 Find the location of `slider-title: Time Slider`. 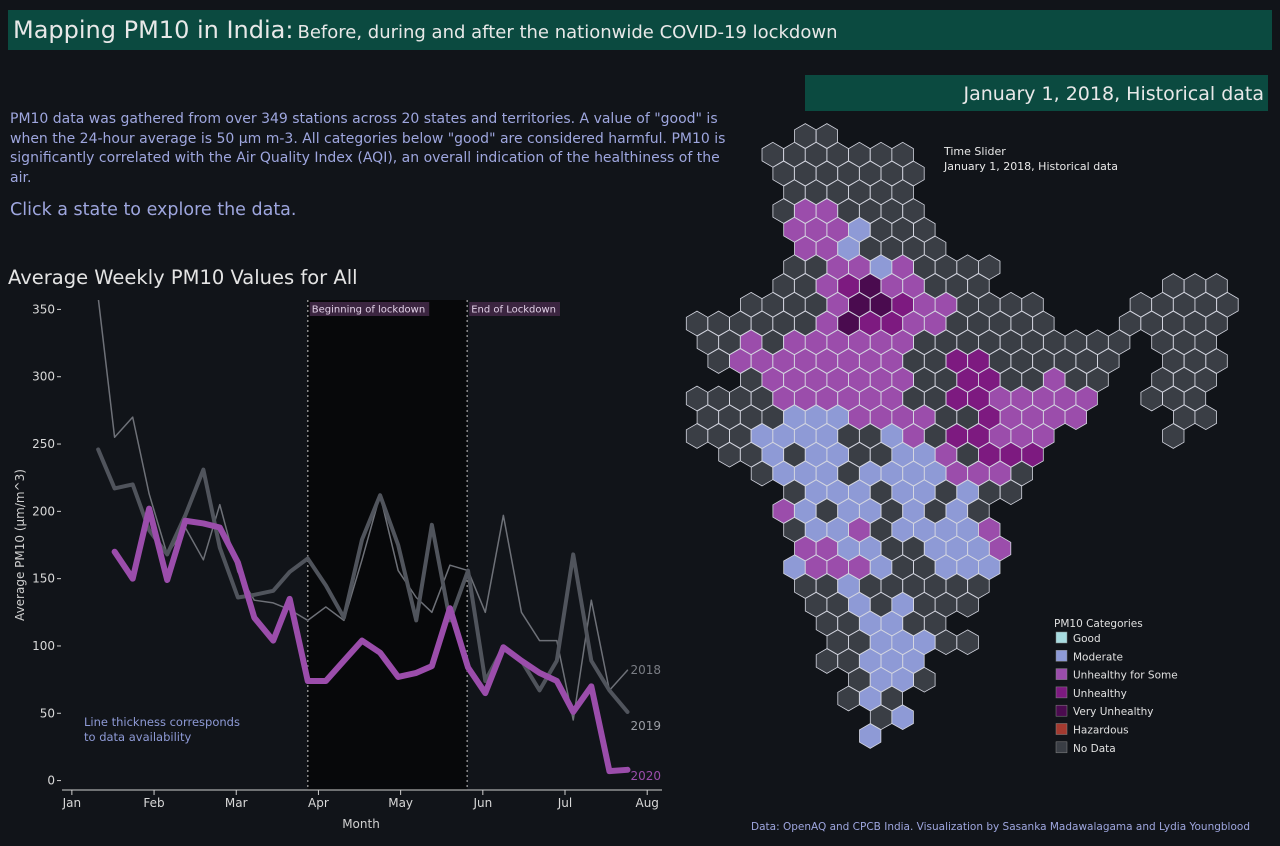

slider-title: Time Slider is located at coordinates (974, 151).